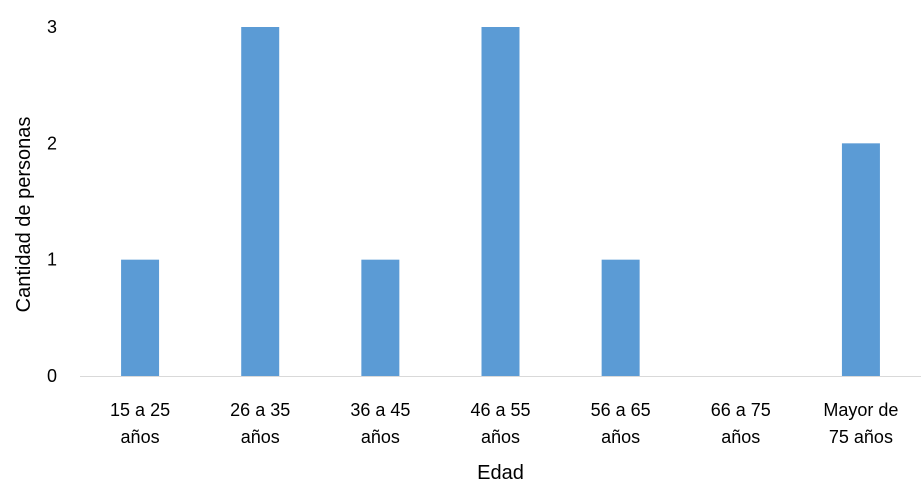  Describe the element at coordinates (52, 260) in the screenshot. I see `y-tick-label: 1` at that location.